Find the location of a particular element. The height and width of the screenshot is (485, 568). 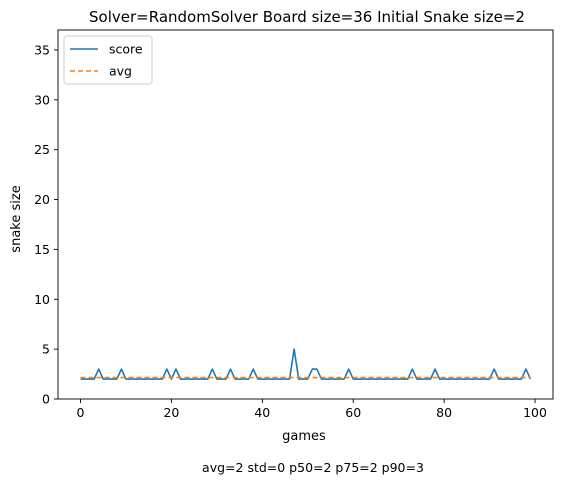

x-tick-label: 0 is located at coordinates (81, 412).